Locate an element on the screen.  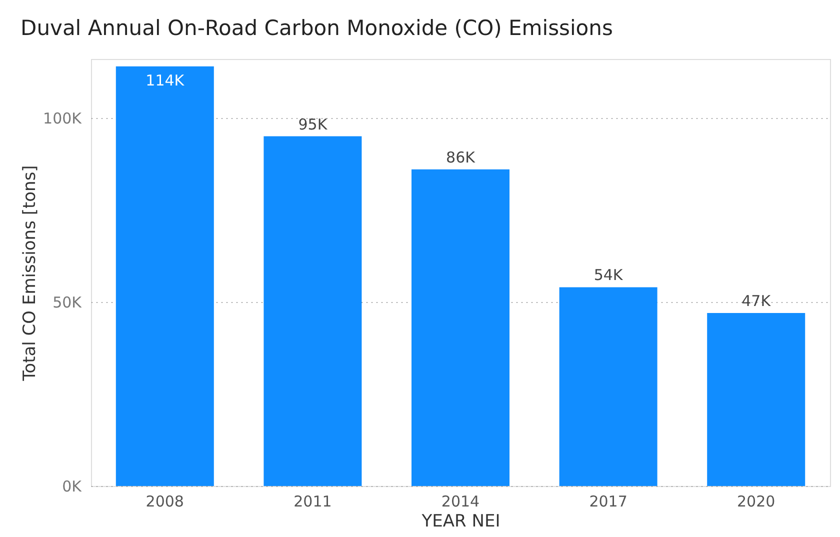
x-tick-label: 2014 is located at coordinates (460, 501).